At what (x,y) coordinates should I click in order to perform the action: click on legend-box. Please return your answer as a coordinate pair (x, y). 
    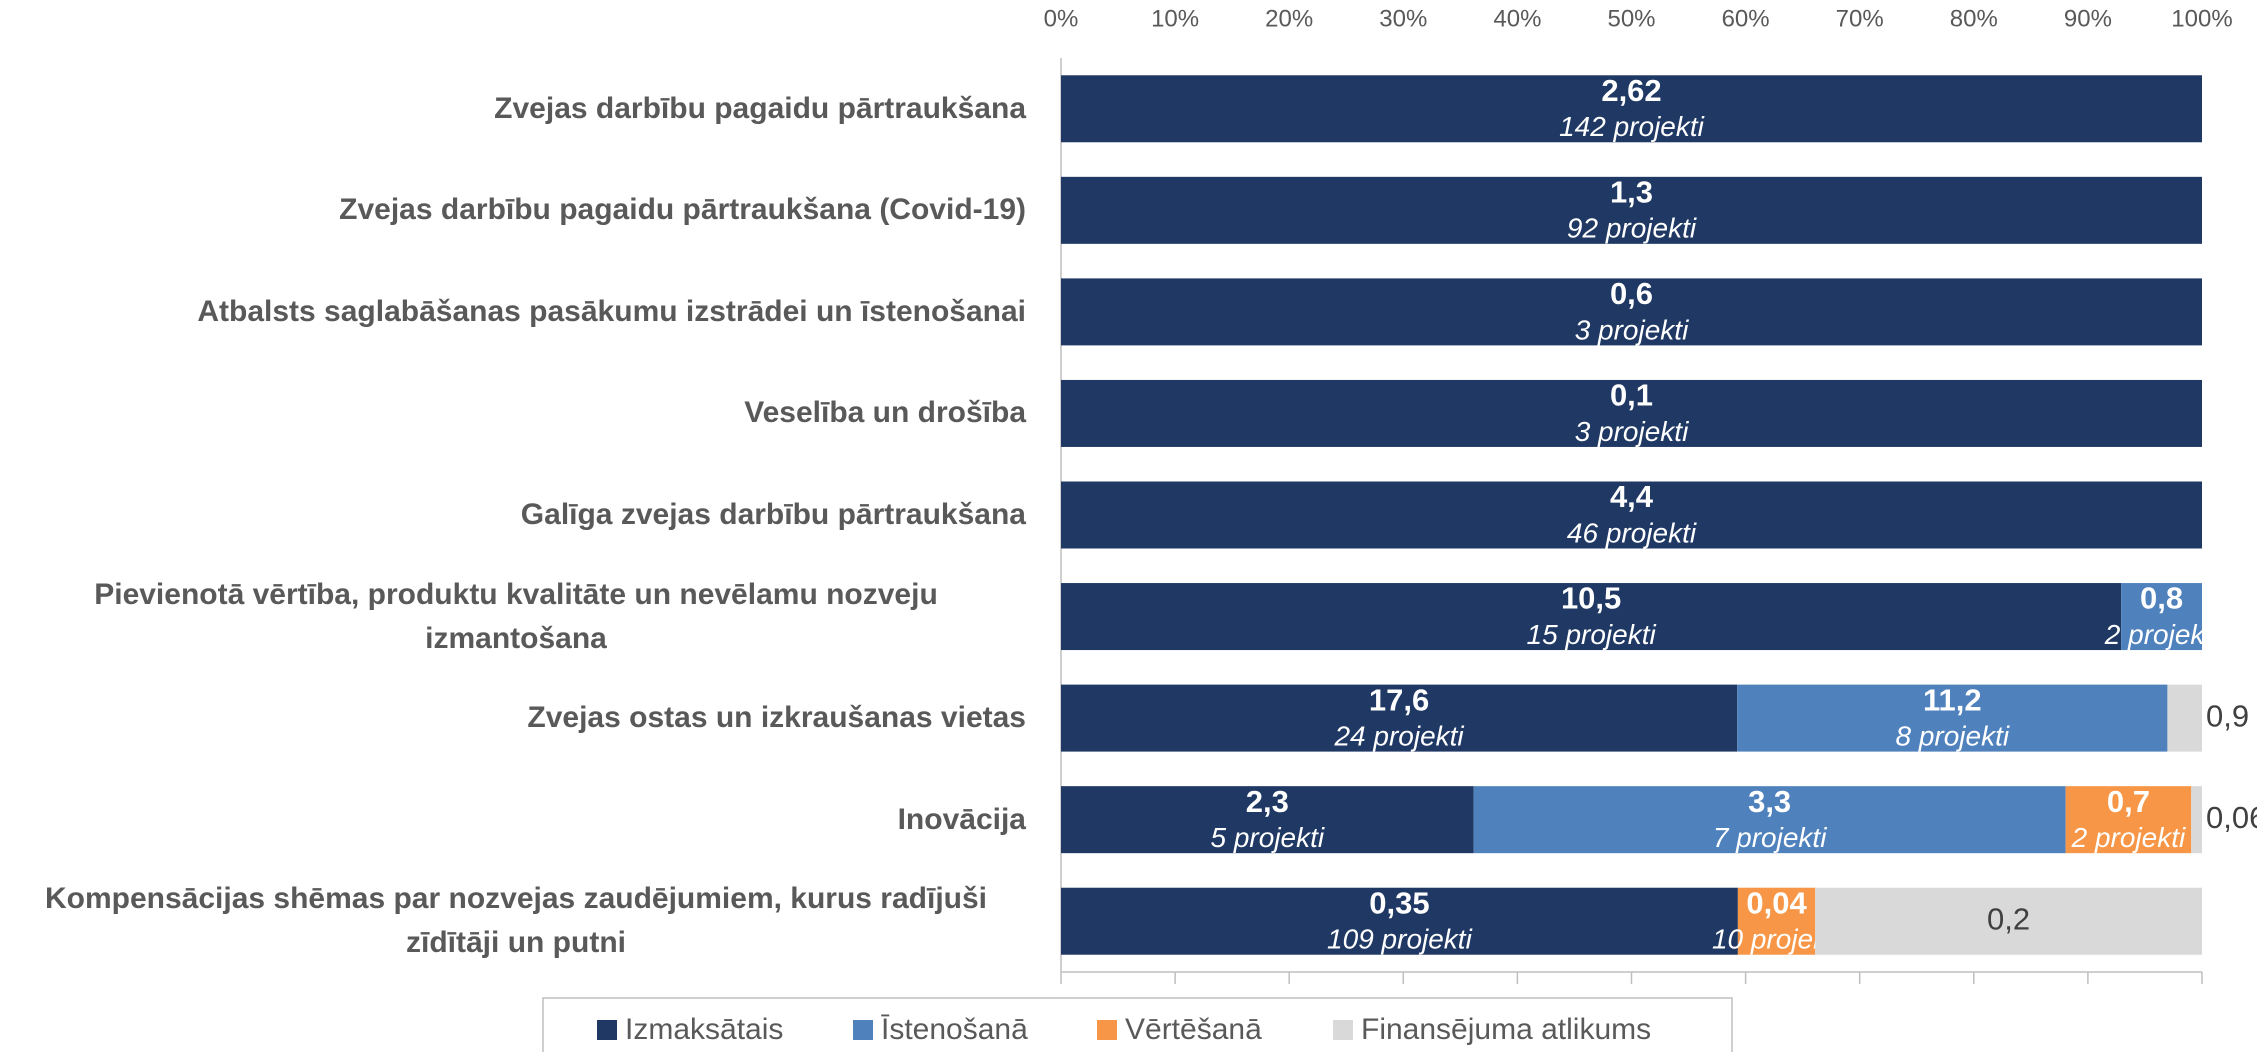
    Looking at the image, I should click on (1137, 1024).